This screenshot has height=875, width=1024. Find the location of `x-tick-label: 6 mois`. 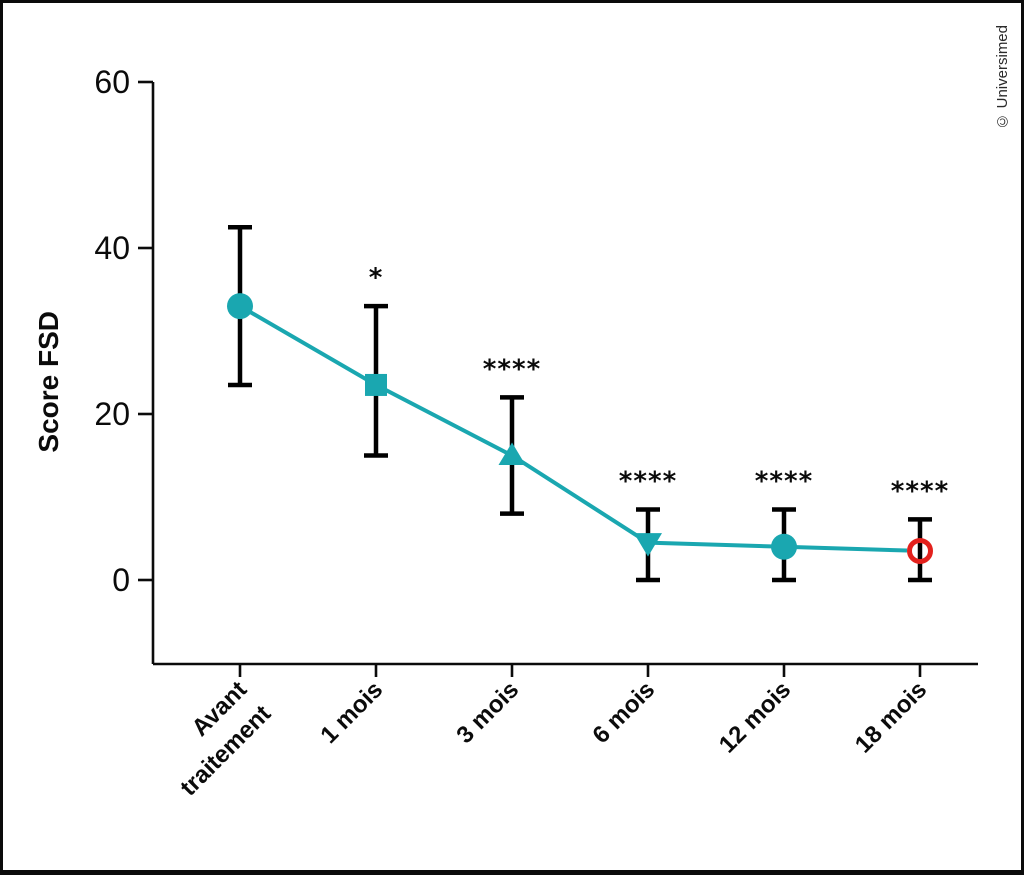

x-tick-label: 6 mois is located at coordinates (623, 712).